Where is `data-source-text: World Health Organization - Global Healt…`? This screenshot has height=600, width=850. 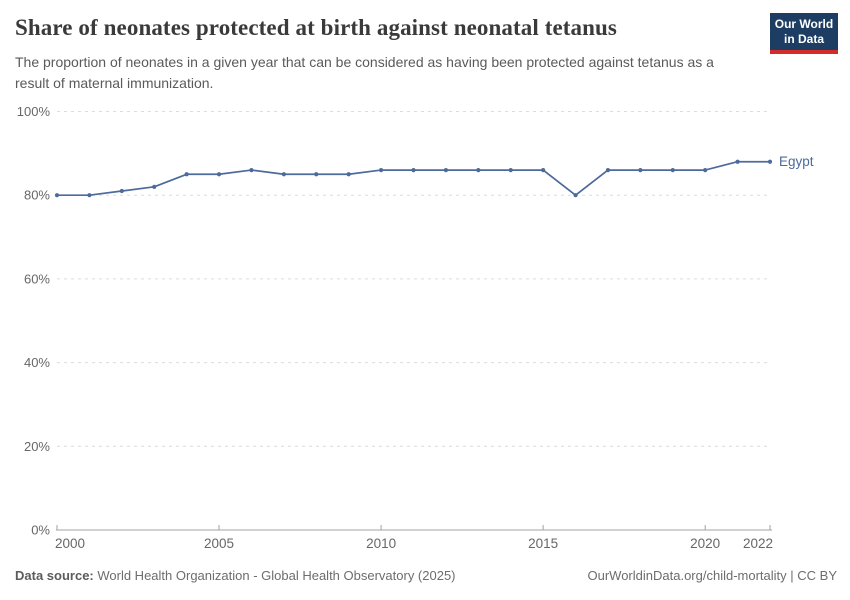 data-source-text: World Health Organization - Global Healt… is located at coordinates (274, 575).